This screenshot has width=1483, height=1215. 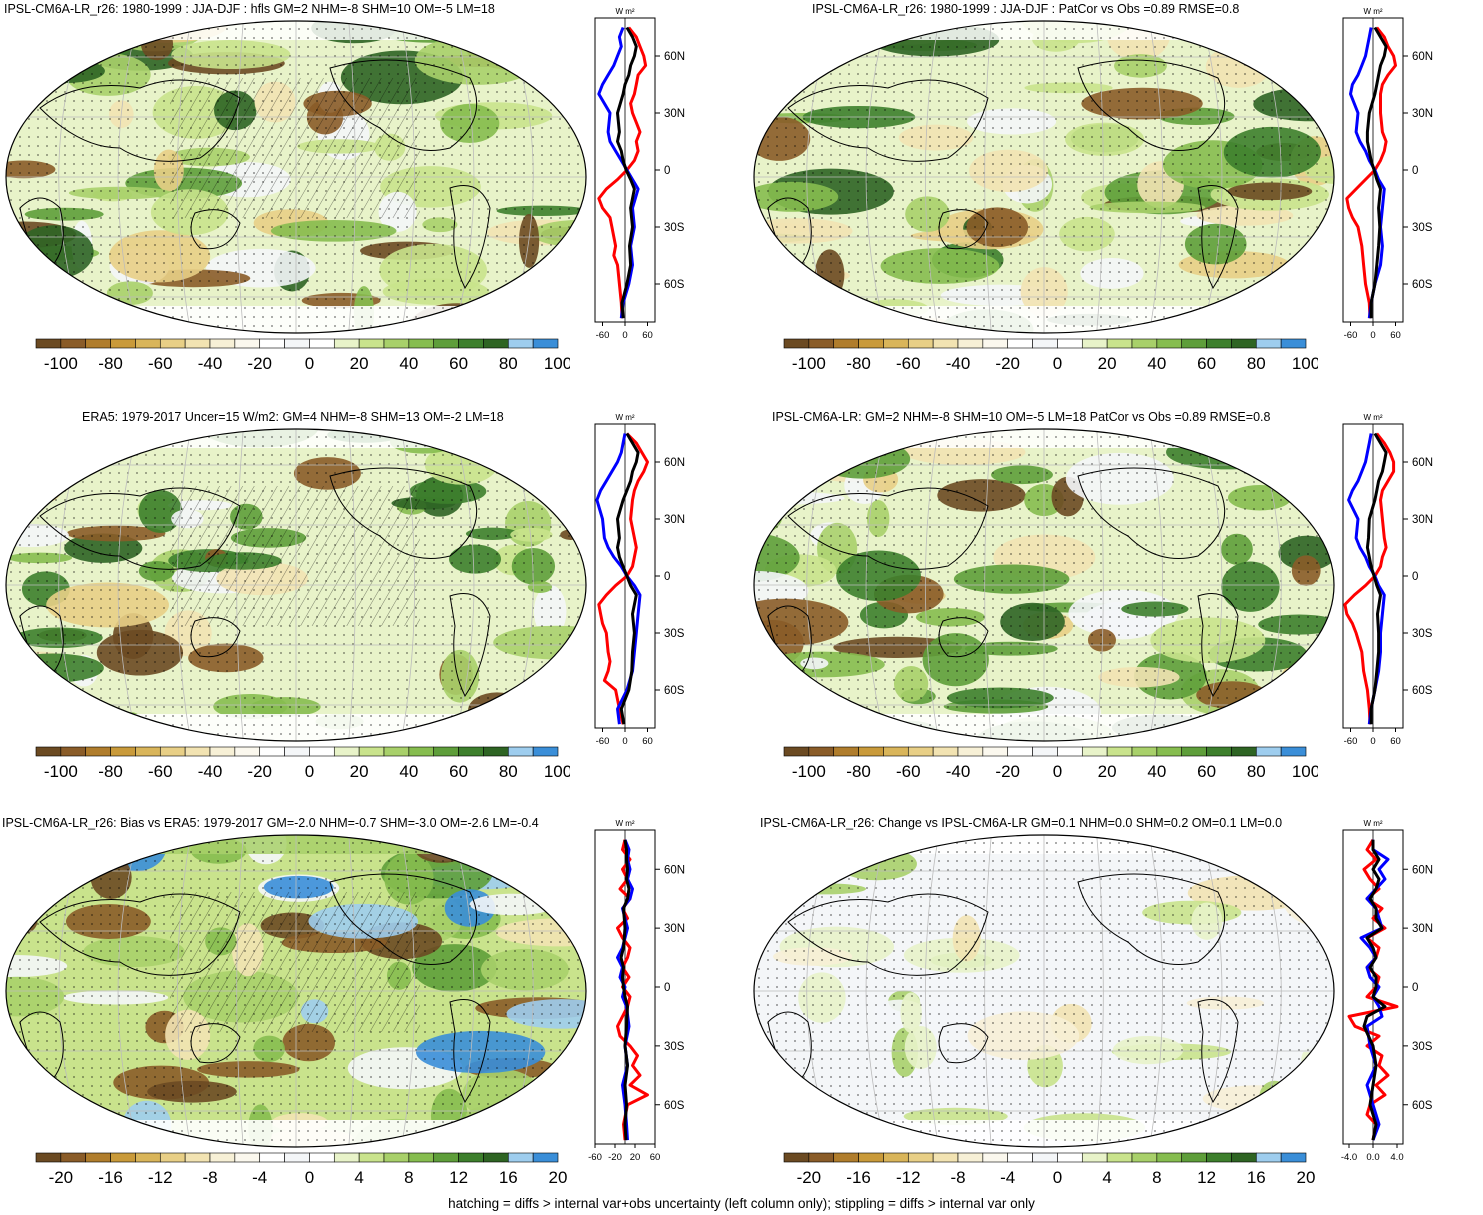 What do you see at coordinates (674, 691) in the screenshot?
I see `lat-tick-label: 60S` at bounding box center [674, 691].